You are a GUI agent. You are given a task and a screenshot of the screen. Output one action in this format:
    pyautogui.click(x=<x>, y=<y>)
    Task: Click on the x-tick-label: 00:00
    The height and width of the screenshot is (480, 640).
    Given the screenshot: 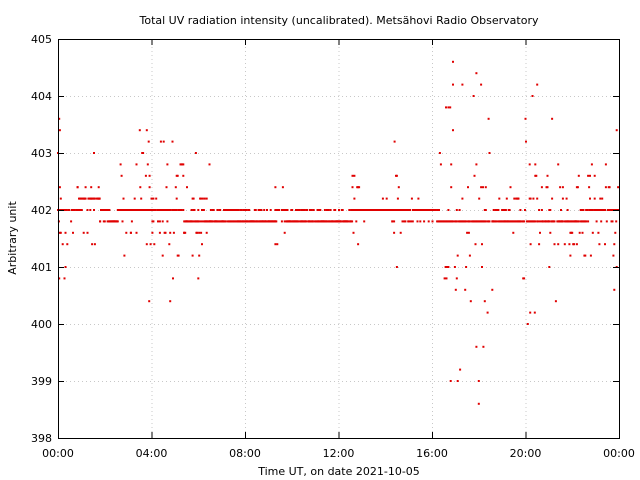 What is the action you would take?
    pyautogui.click(x=619, y=453)
    